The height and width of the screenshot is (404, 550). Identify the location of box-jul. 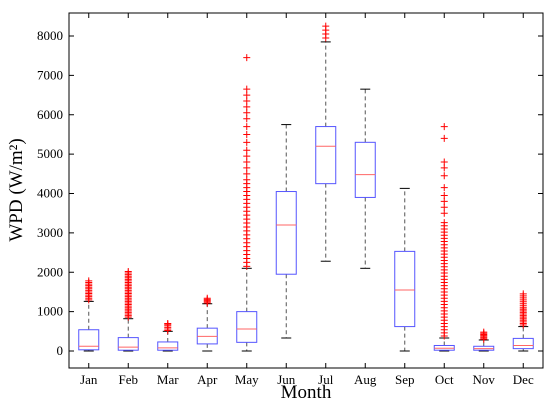
(326, 155).